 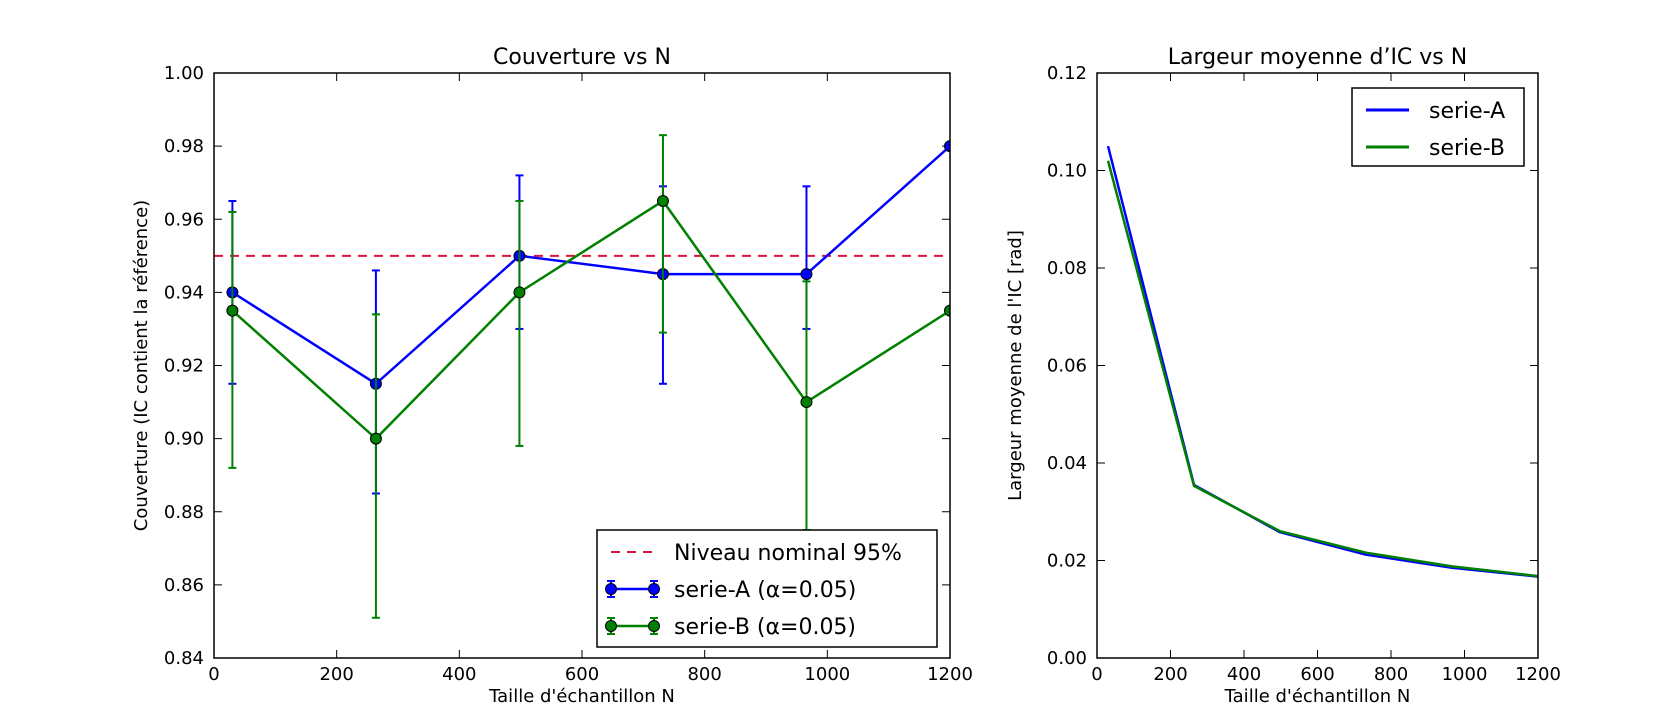 I want to click on y-axis-label: Couverture (IC contient la référence), so click(x=141, y=365).